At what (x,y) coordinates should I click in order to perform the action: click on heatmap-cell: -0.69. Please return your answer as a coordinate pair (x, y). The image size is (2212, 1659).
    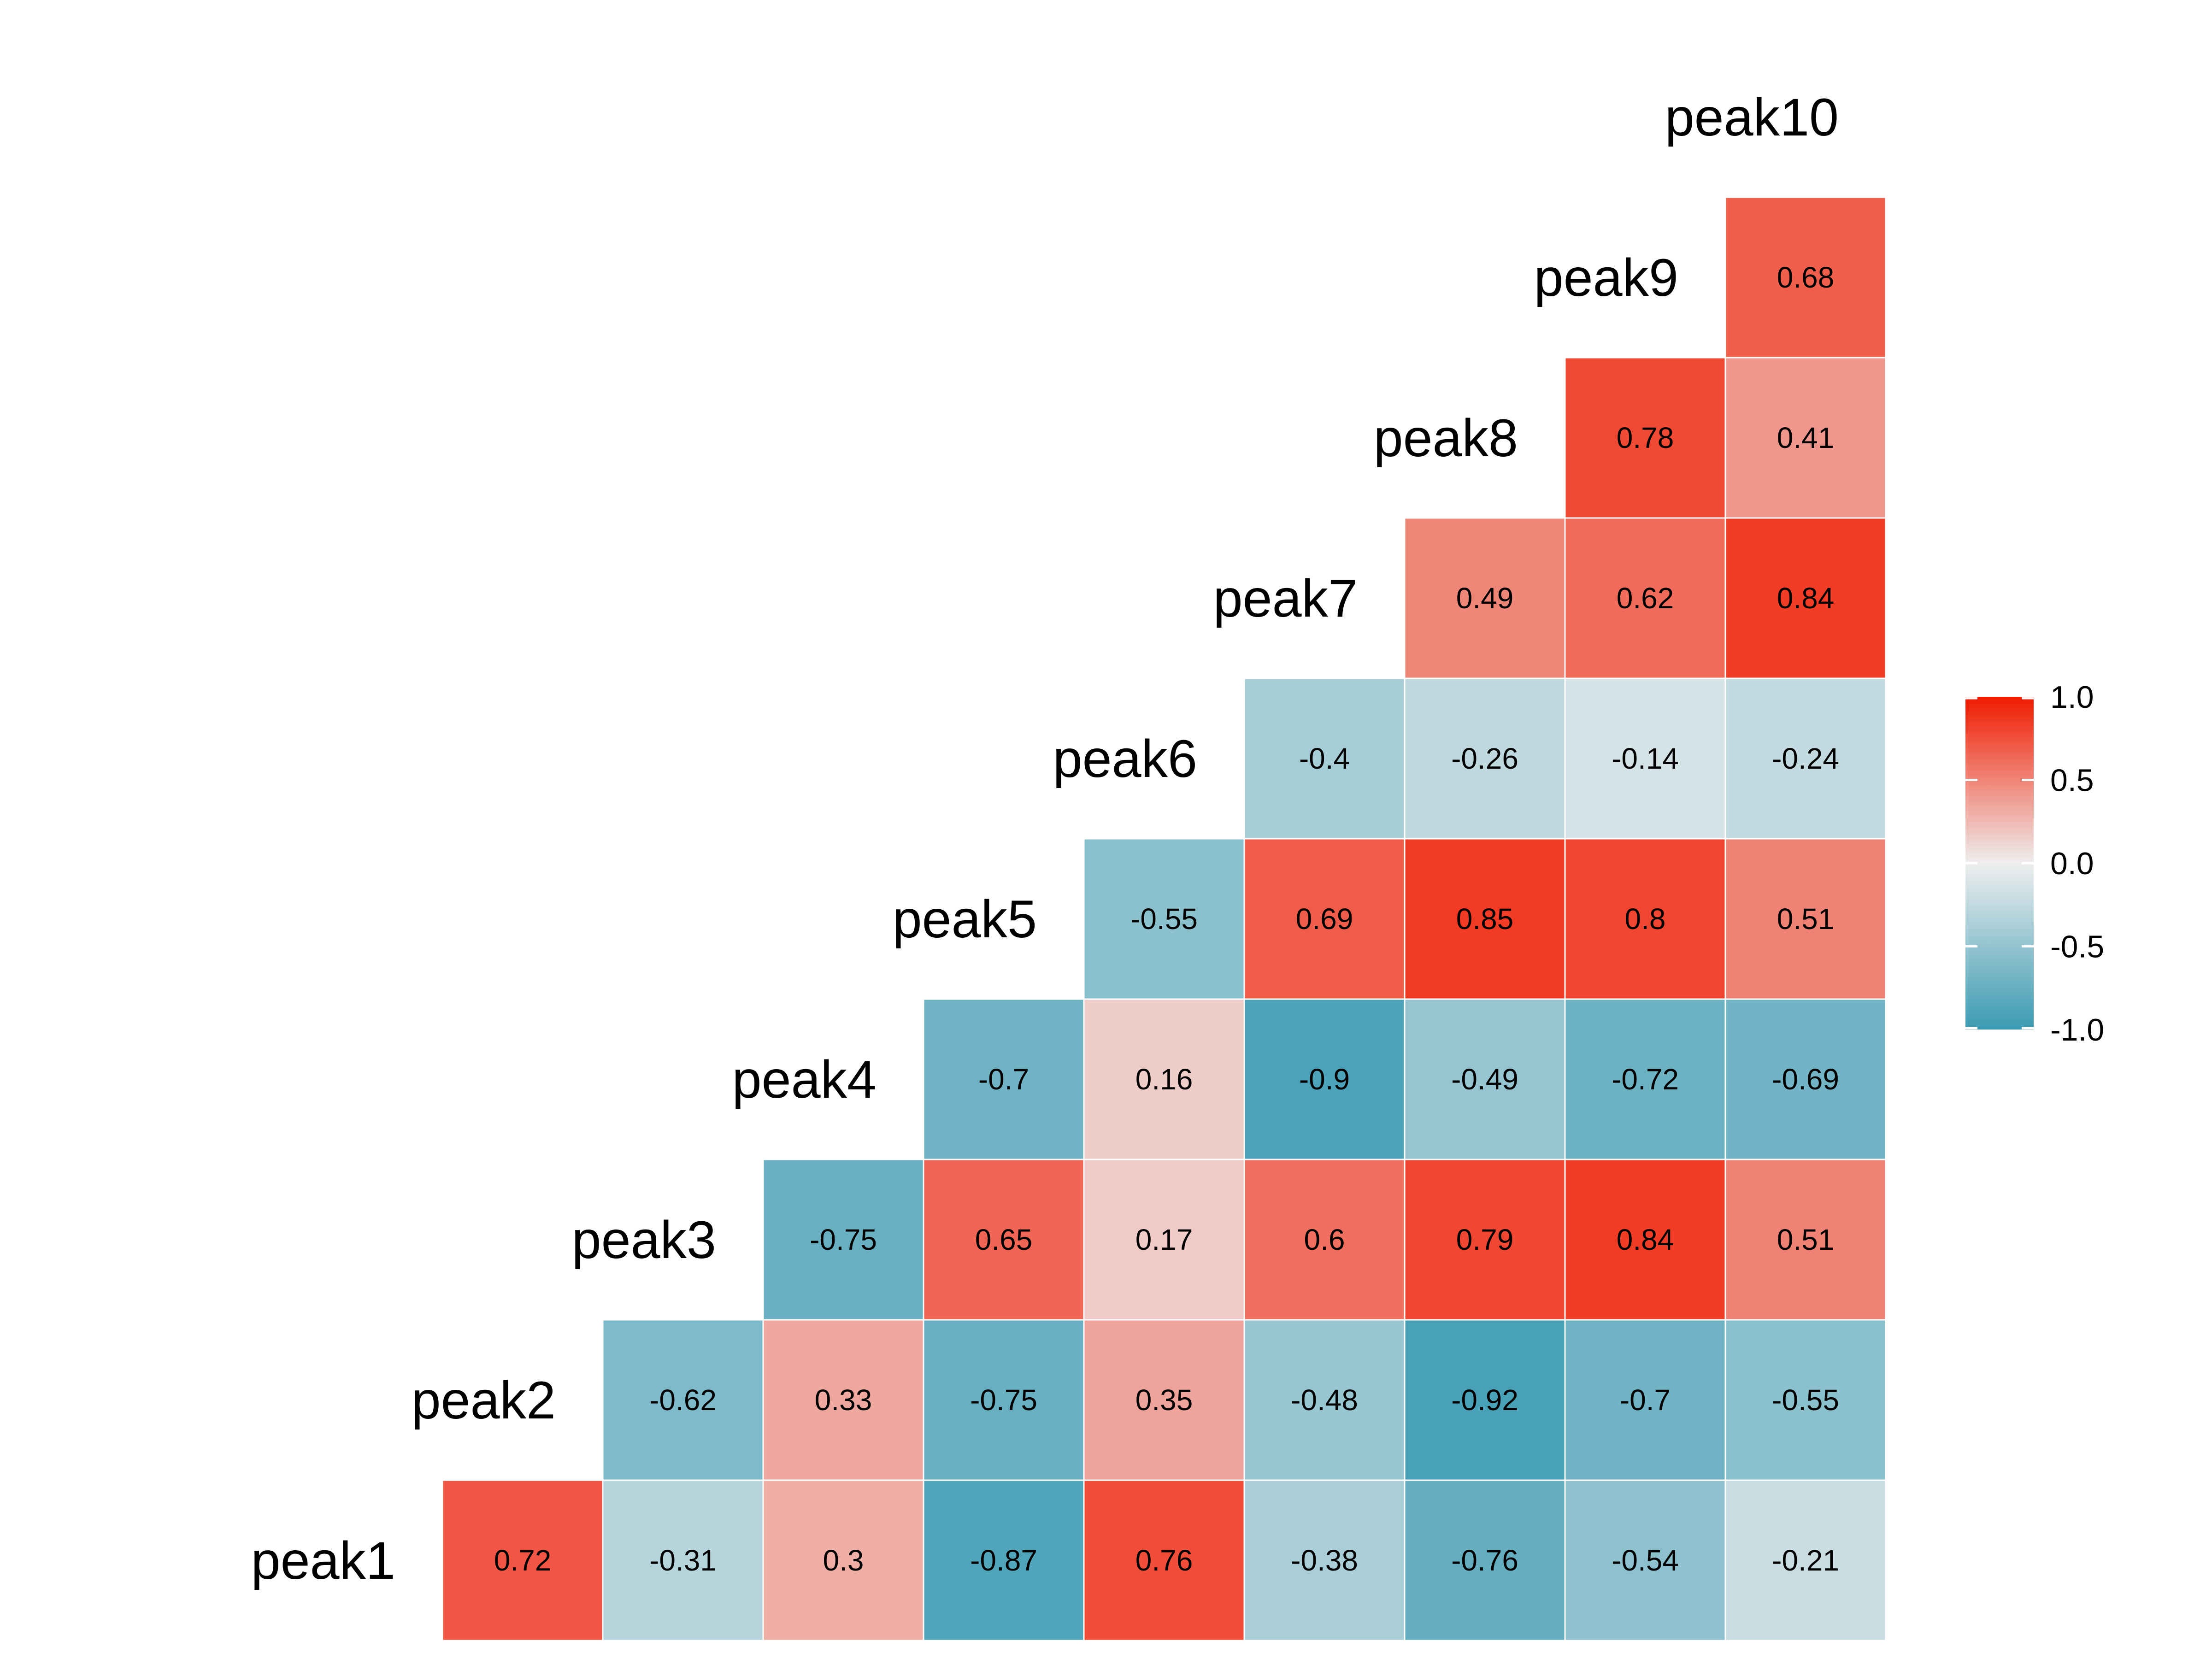
    Looking at the image, I should click on (1805, 1079).